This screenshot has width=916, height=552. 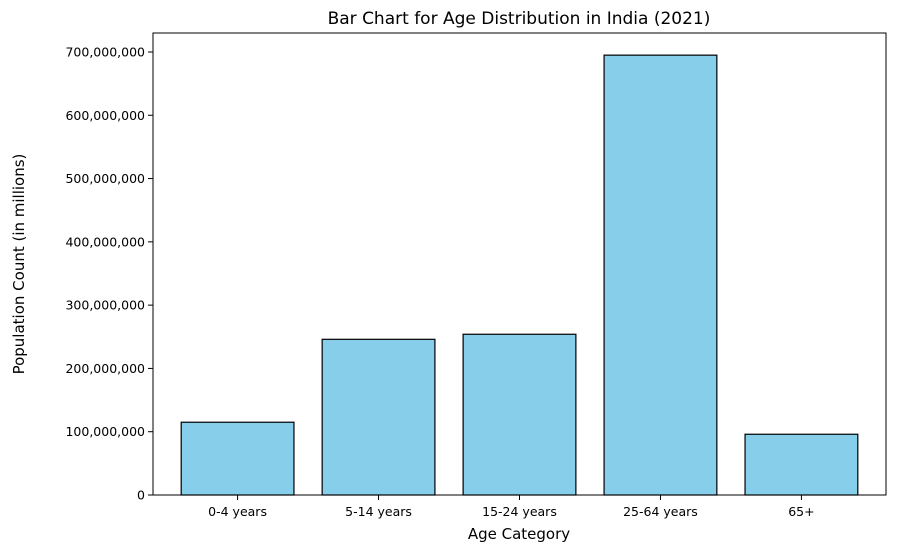 What do you see at coordinates (105, 241) in the screenshot?
I see `y-tick-label: 400,000,000` at bounding box center [105, 241].